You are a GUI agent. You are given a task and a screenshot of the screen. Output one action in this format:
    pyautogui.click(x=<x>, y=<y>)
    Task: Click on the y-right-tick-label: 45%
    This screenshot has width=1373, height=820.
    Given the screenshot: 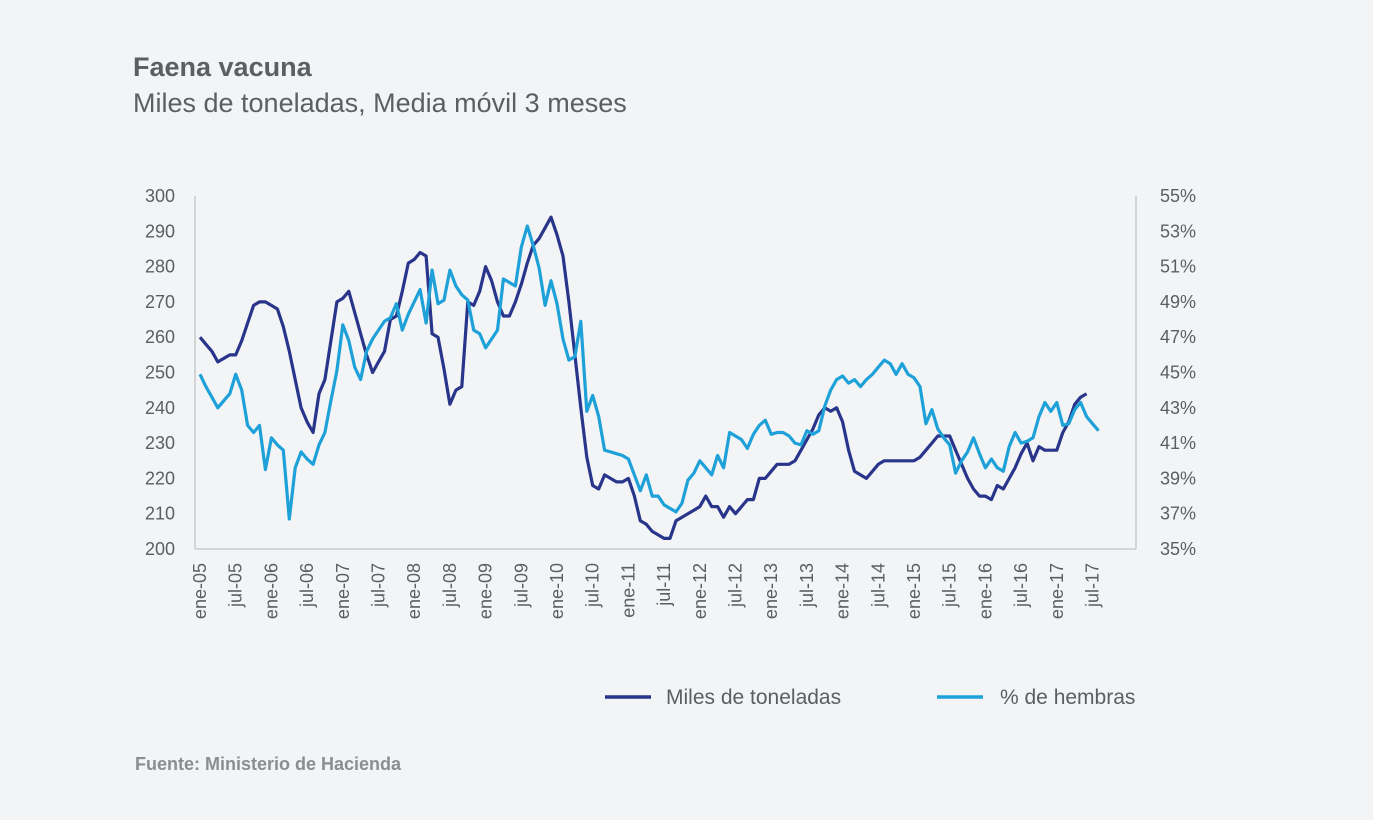 What is the action you would take?
    pyautogui.click(x=1178, y=373)
    